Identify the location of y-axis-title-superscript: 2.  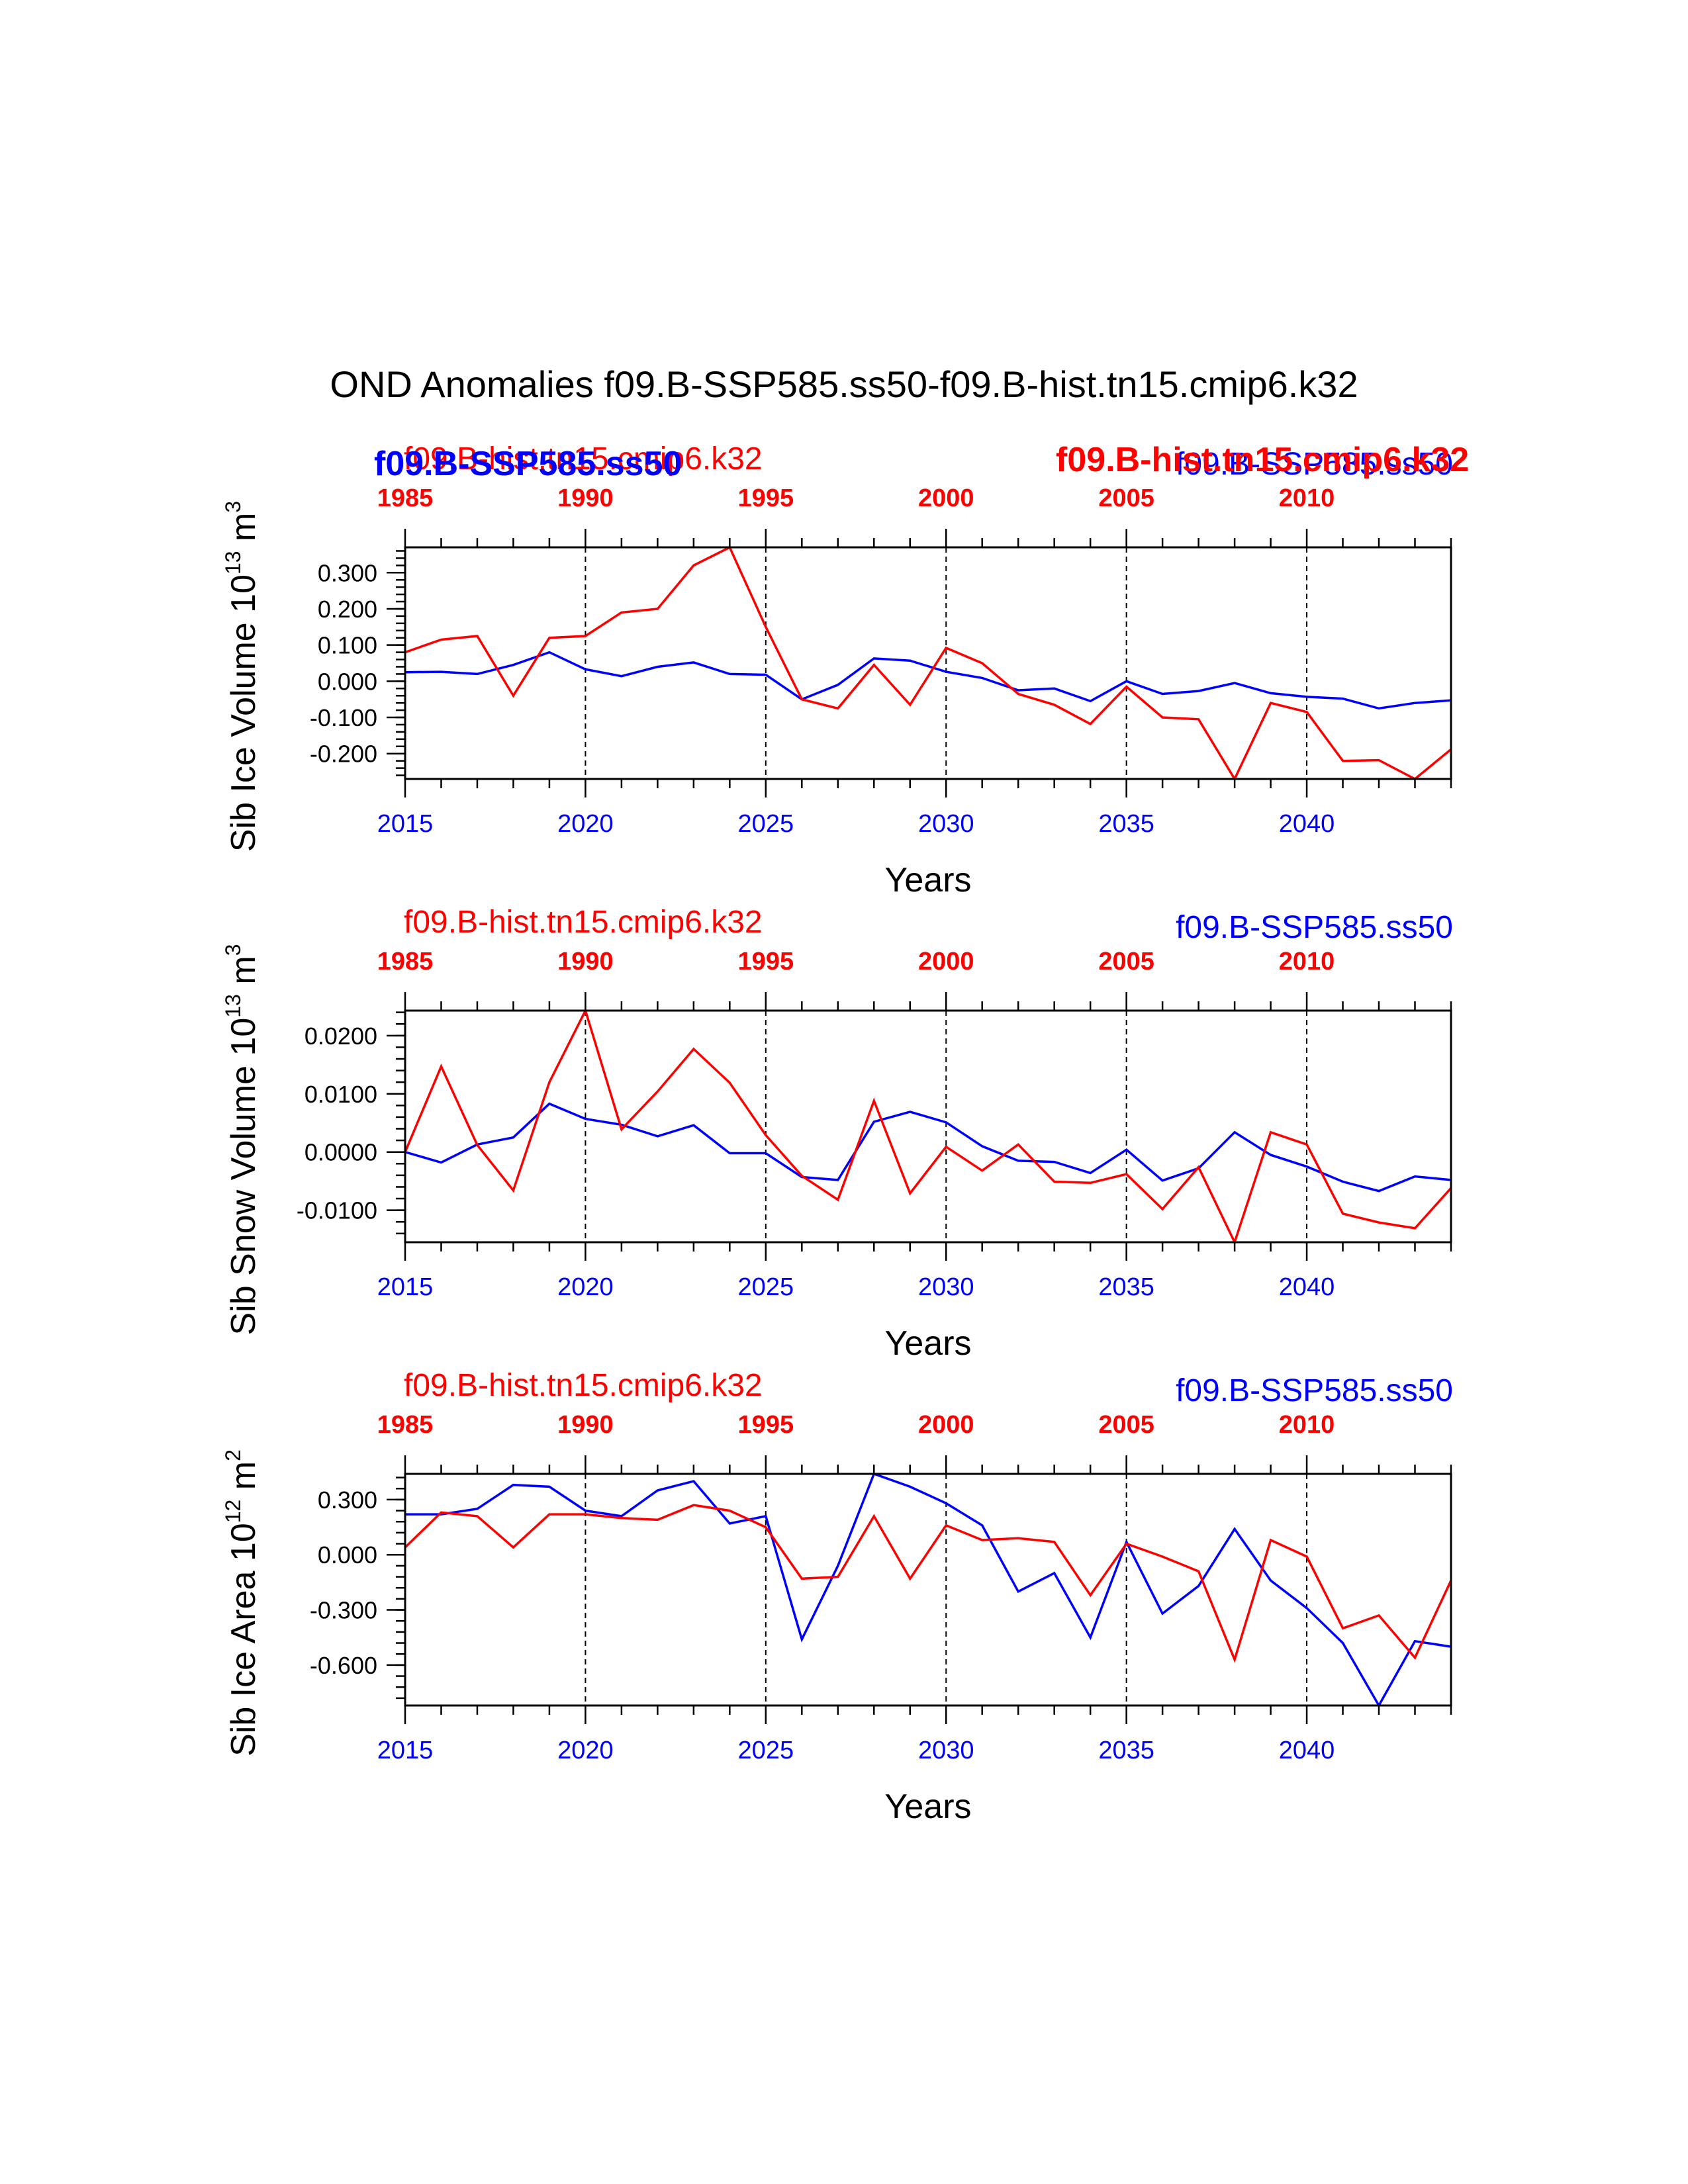
(233, 1455).